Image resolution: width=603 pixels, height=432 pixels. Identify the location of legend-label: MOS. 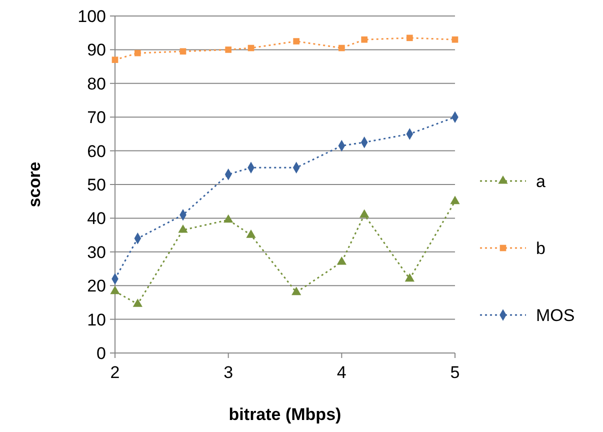
(555, 315).